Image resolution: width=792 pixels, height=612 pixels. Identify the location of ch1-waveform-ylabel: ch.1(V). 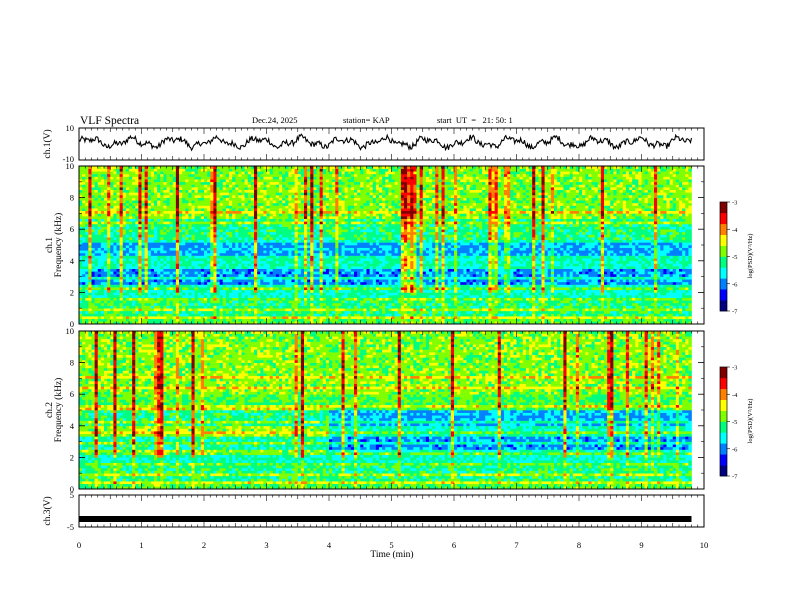
(47, 143).